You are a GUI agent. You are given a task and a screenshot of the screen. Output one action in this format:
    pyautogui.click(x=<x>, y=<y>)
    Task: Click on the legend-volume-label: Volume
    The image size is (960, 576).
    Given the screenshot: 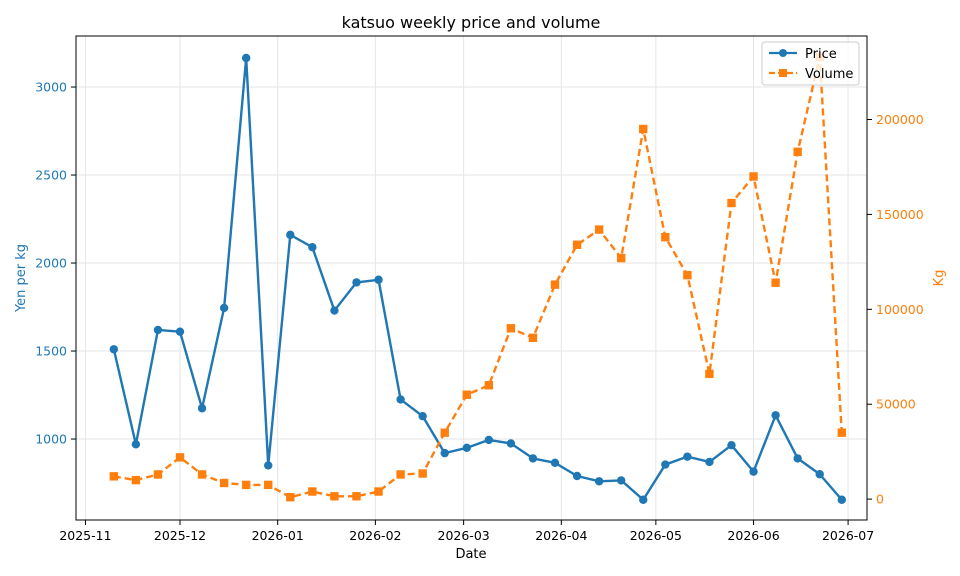 What is the action you would take?
    pyautogui.click(x=829, y=74)
    